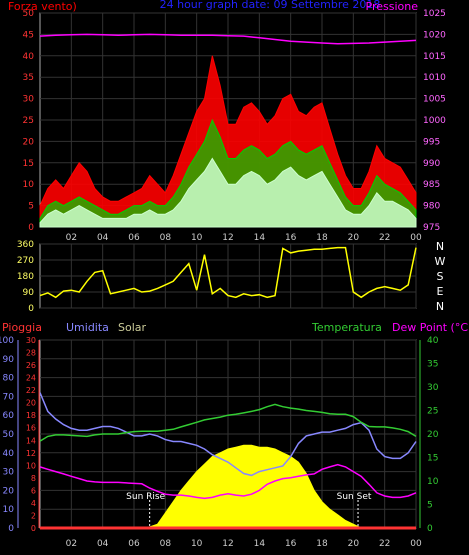 Image resolution: width=469 pixels, height=555 pixels. What do you see at coordinates (33, 528) in the screenshot?
I see `rain-tick-label: 0` at bounding box center [33, 528].